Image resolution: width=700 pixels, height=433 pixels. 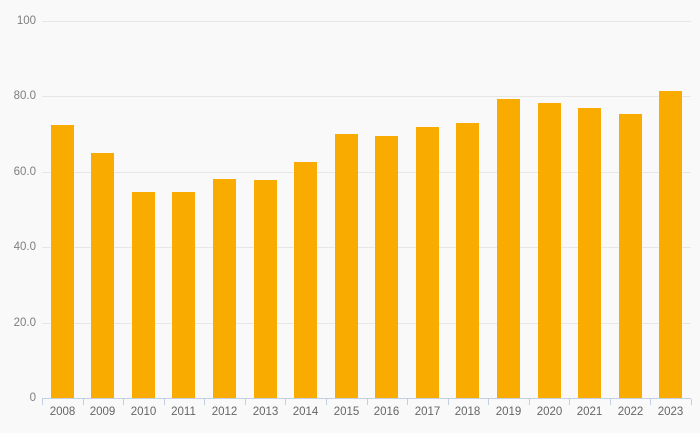 I want to click on x-axis-label-2009: 2009, so click(x=102, y=412).